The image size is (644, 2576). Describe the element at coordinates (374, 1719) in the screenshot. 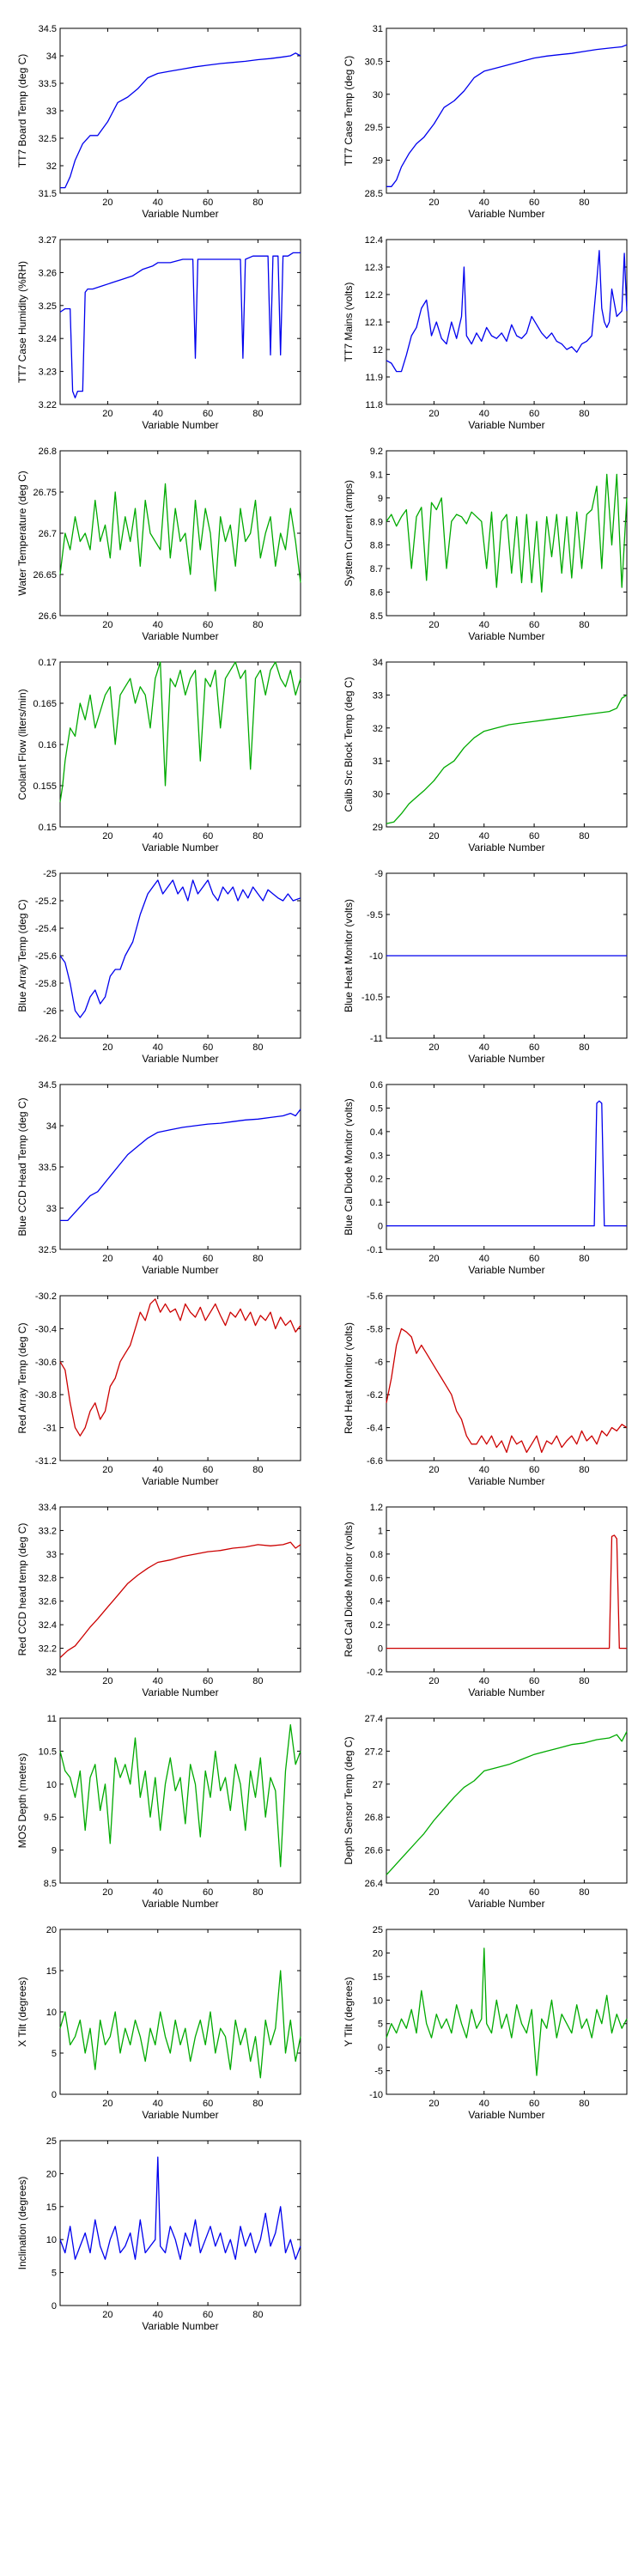

I see `y-tick-label: 27.4` at that location.